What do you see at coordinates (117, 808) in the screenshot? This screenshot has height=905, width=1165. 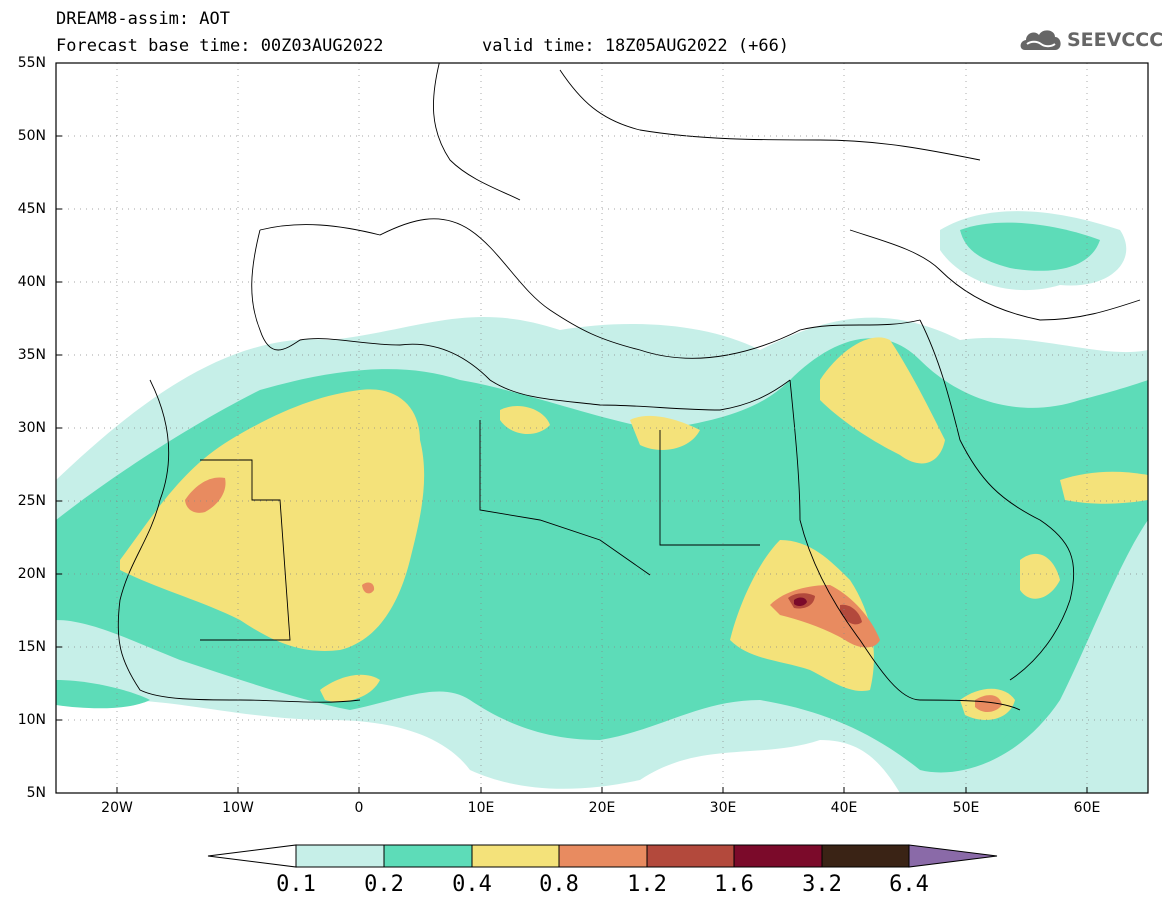 I see `lon-label: 20W` at bounding box center [117, 808].